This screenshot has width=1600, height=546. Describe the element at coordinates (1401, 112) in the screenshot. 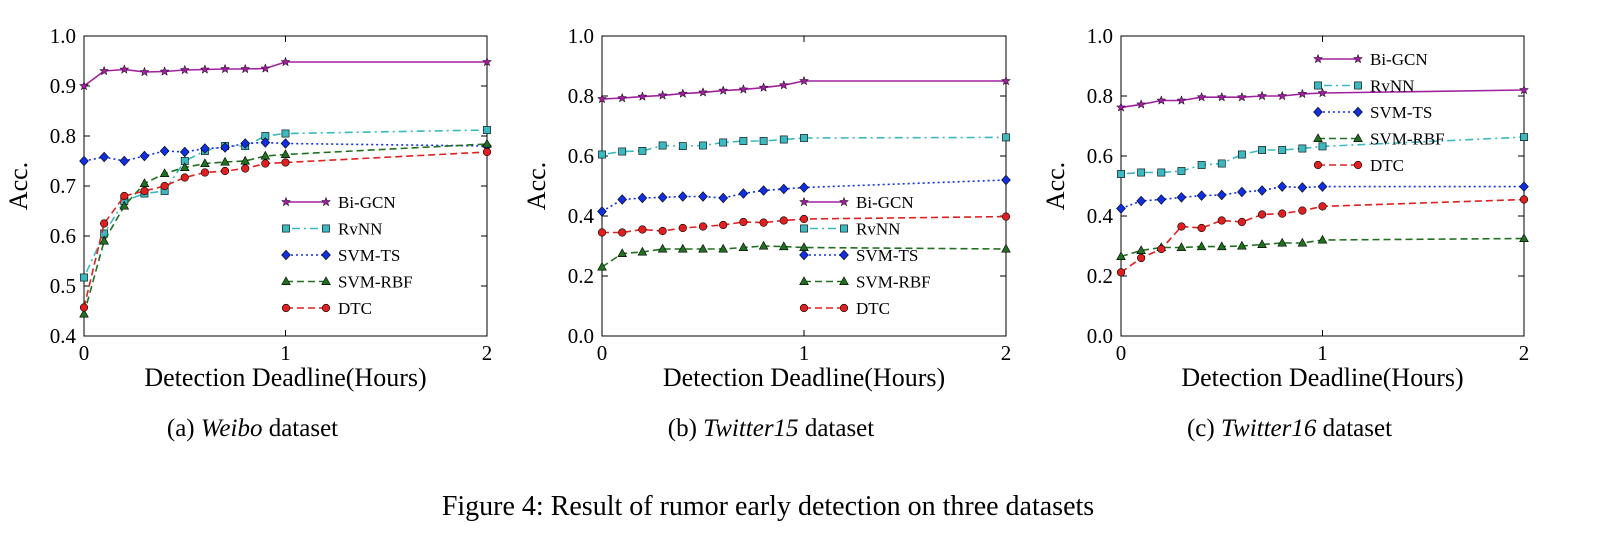

I see `legend-label: SVM-TS` at that location.